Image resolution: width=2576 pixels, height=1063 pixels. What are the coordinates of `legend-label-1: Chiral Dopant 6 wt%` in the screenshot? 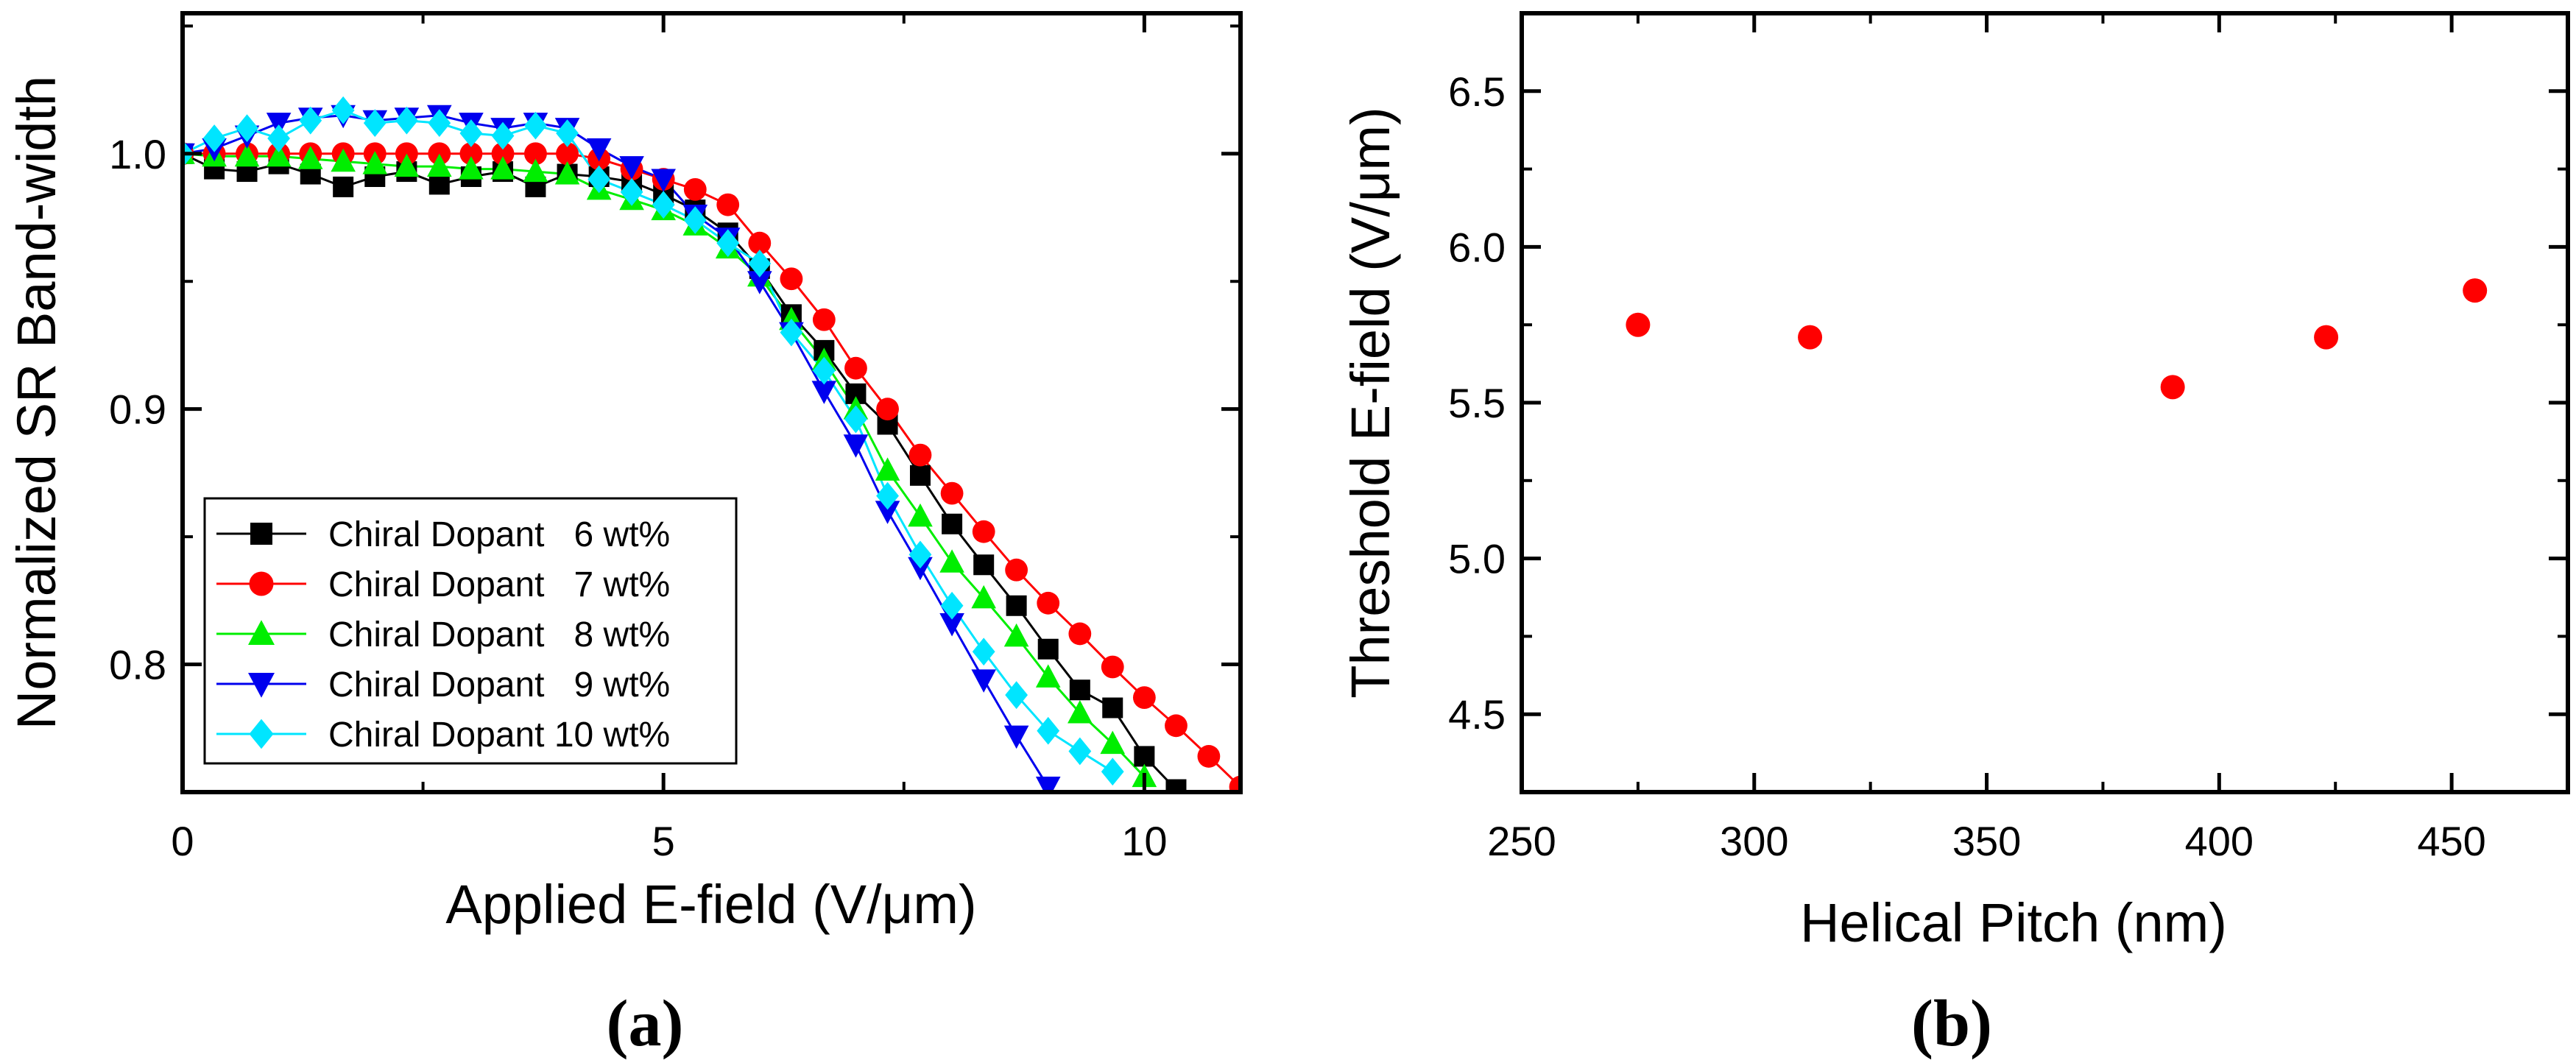 It's located at (499, 534).